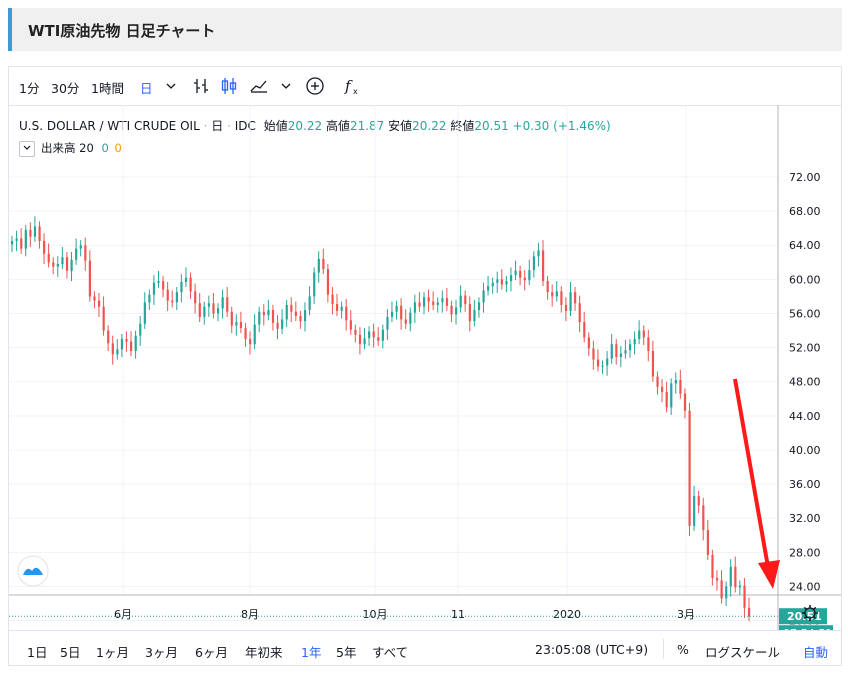  I want to click on range-5d-button: 5日, so click(70, 652).